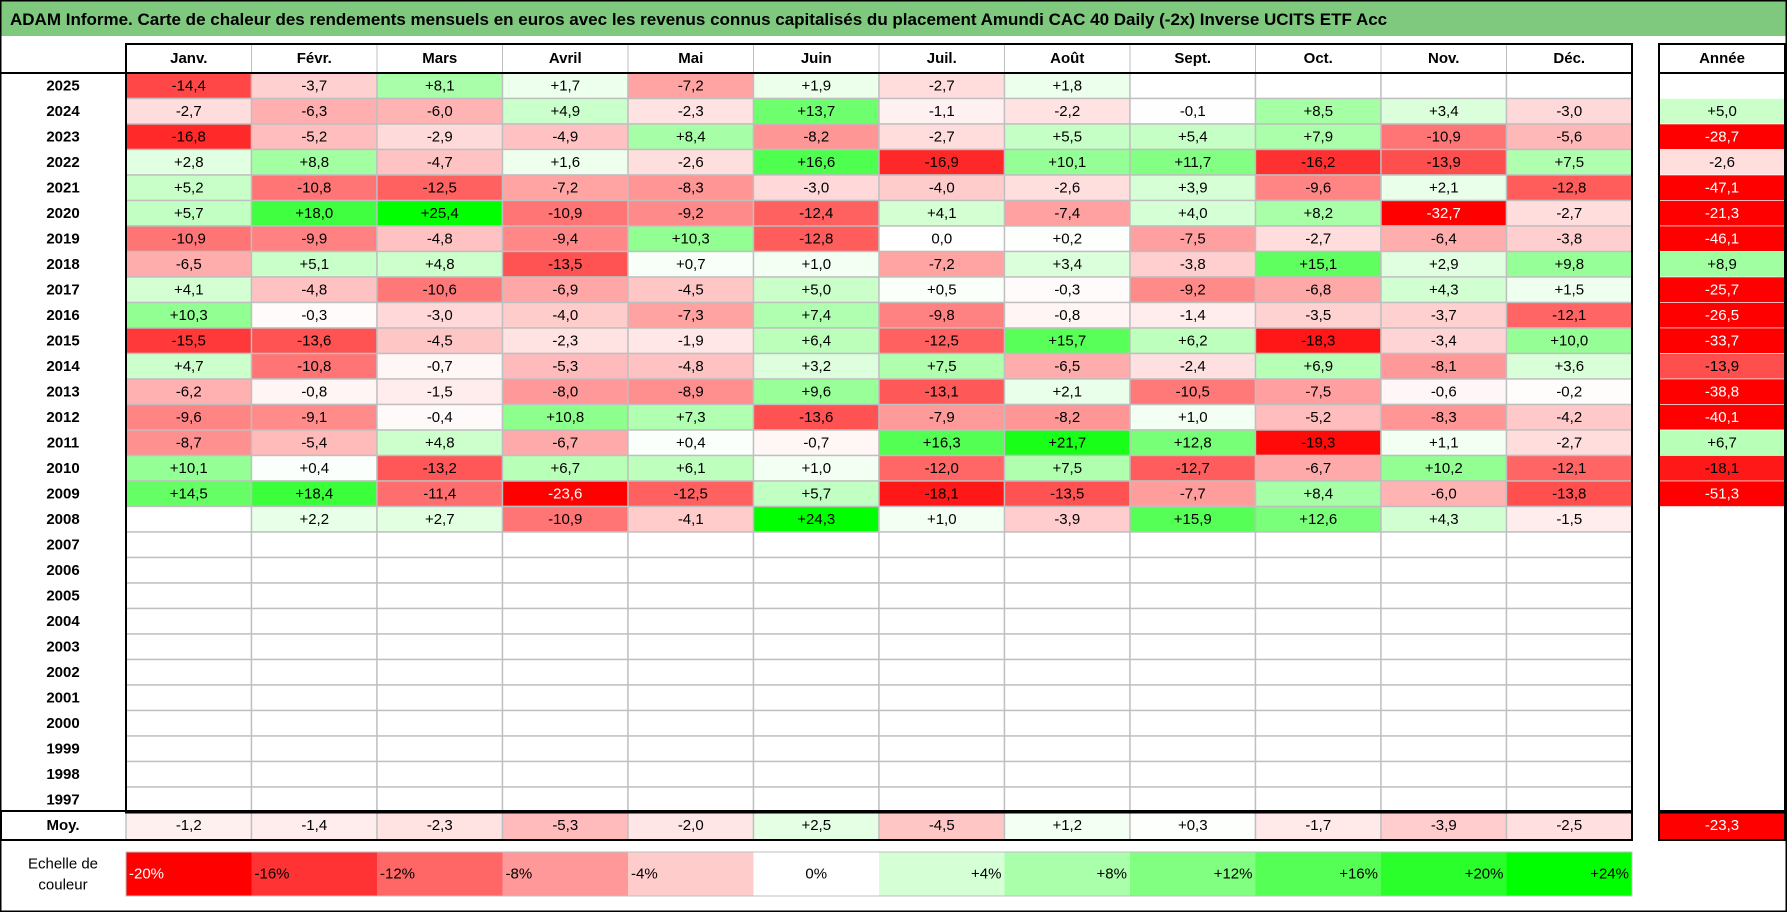  What do you see at coordinates (942, 136) in the screenshot?
I see `cell-value: -2,7` at bounding box center [942, 136].